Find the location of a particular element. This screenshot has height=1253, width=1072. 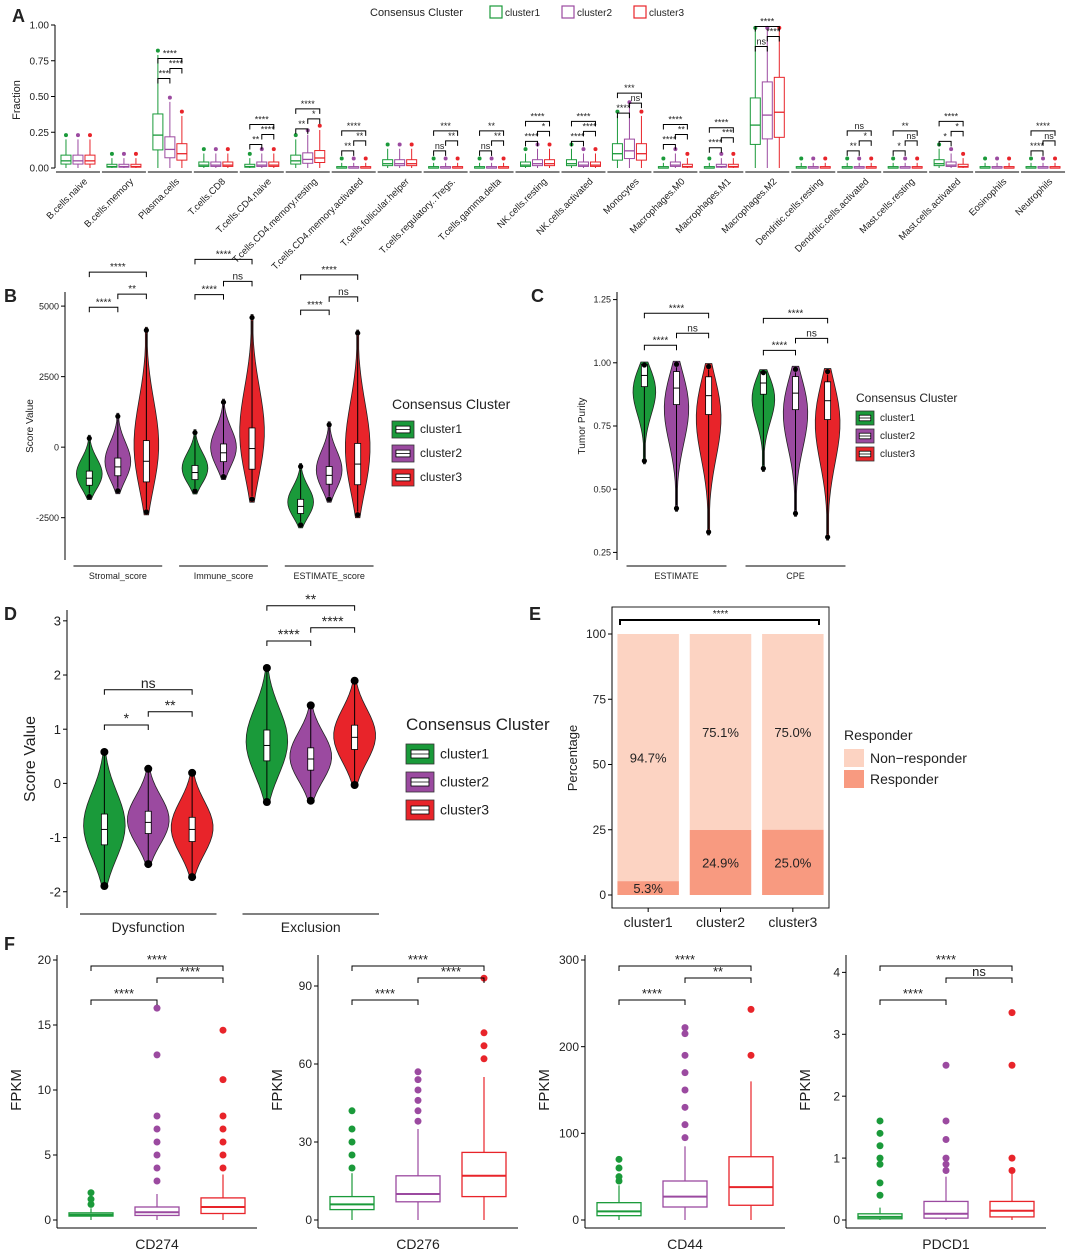

f-y-tick-label: 60 is located at coordinates (306, 1064).